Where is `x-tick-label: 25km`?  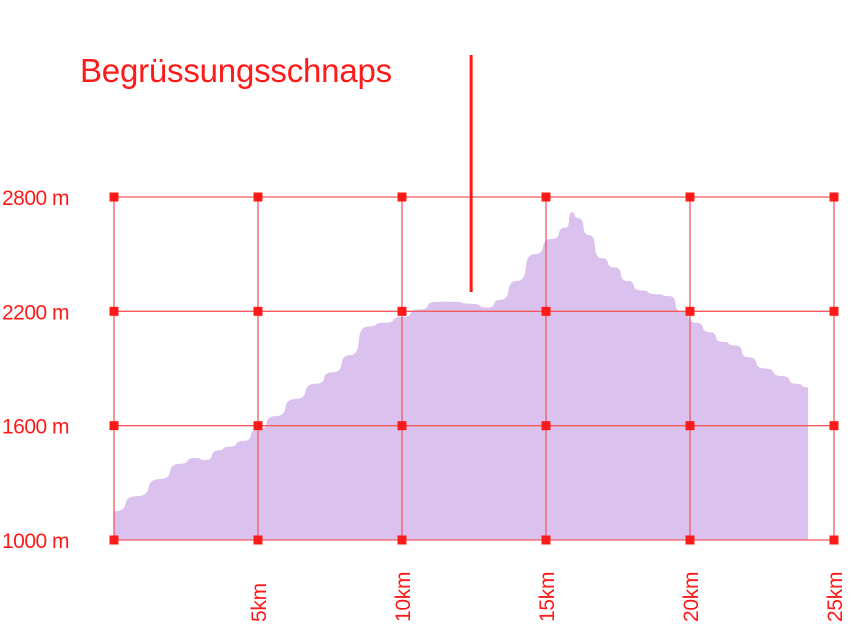 x-tick-label: 25km is located at coordinates (835, 597).